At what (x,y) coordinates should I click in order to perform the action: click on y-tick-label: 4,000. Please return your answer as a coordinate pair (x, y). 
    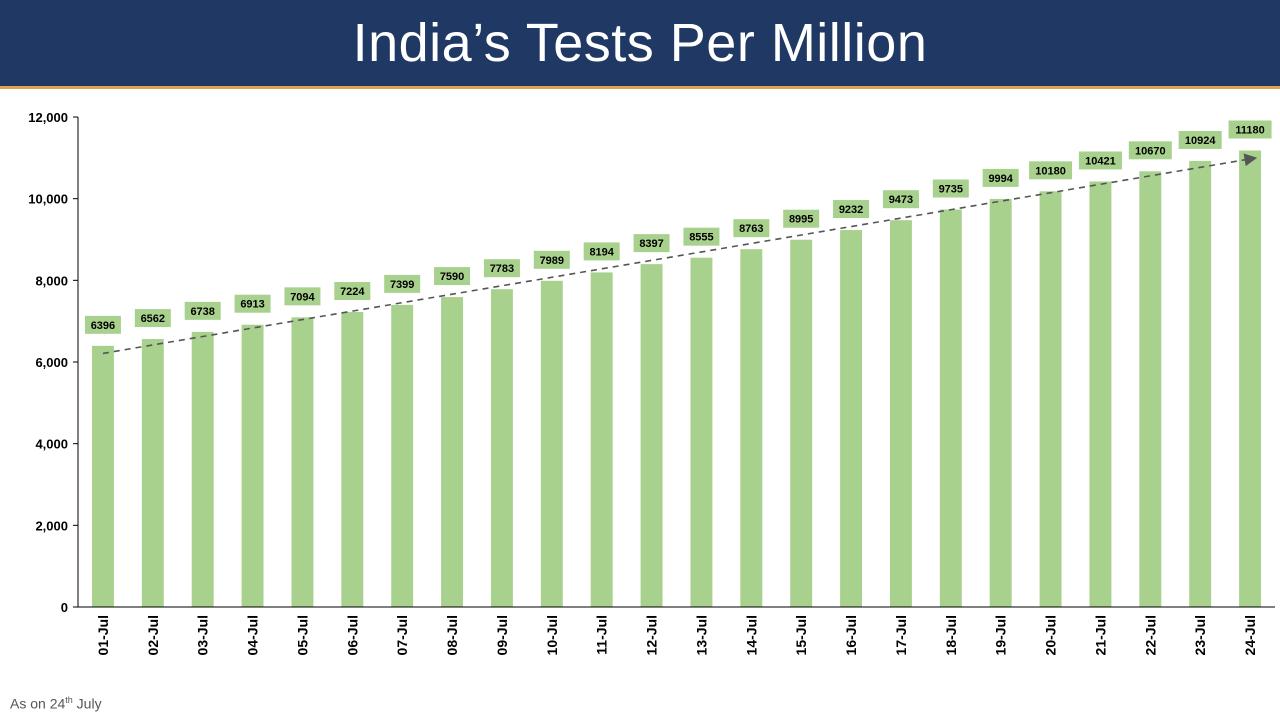
    Looking at the image, I should click on (51, 444).